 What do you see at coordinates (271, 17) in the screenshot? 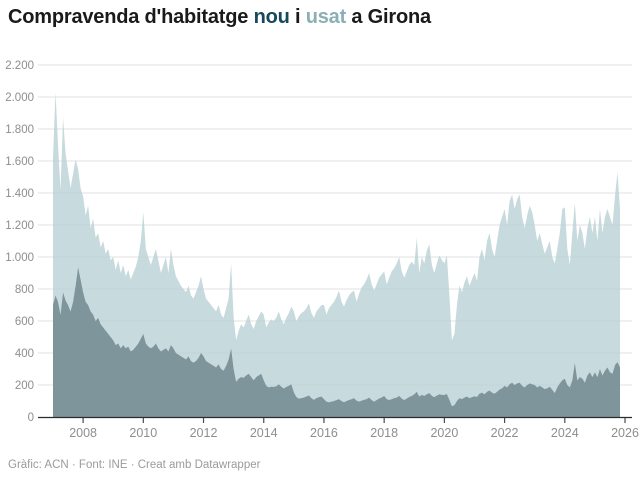
I see `title-word-nou: nou` at bounding box center [271, 17].